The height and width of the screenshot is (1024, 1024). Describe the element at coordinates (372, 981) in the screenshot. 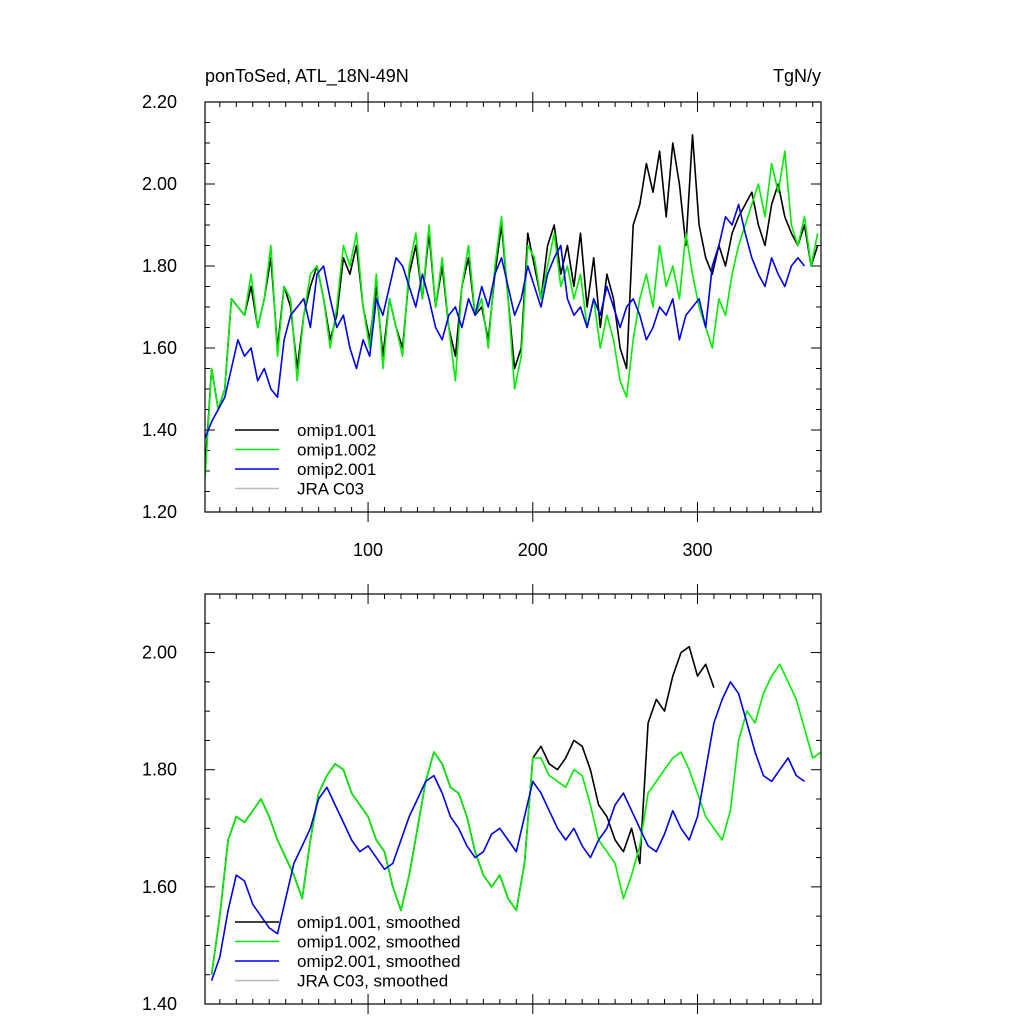

I see `legend-label: JRA C03, smoothed` at that location.